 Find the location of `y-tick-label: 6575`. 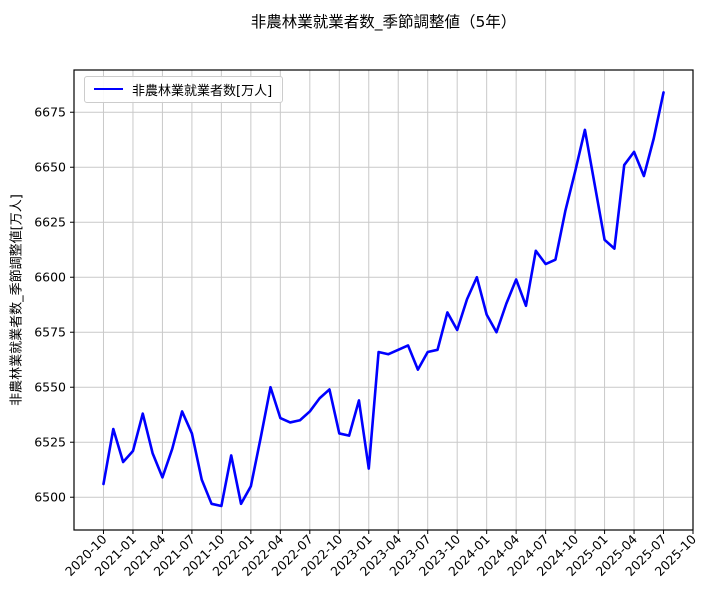

y-tick-label: 6575 is located at coordinates (50, 332).